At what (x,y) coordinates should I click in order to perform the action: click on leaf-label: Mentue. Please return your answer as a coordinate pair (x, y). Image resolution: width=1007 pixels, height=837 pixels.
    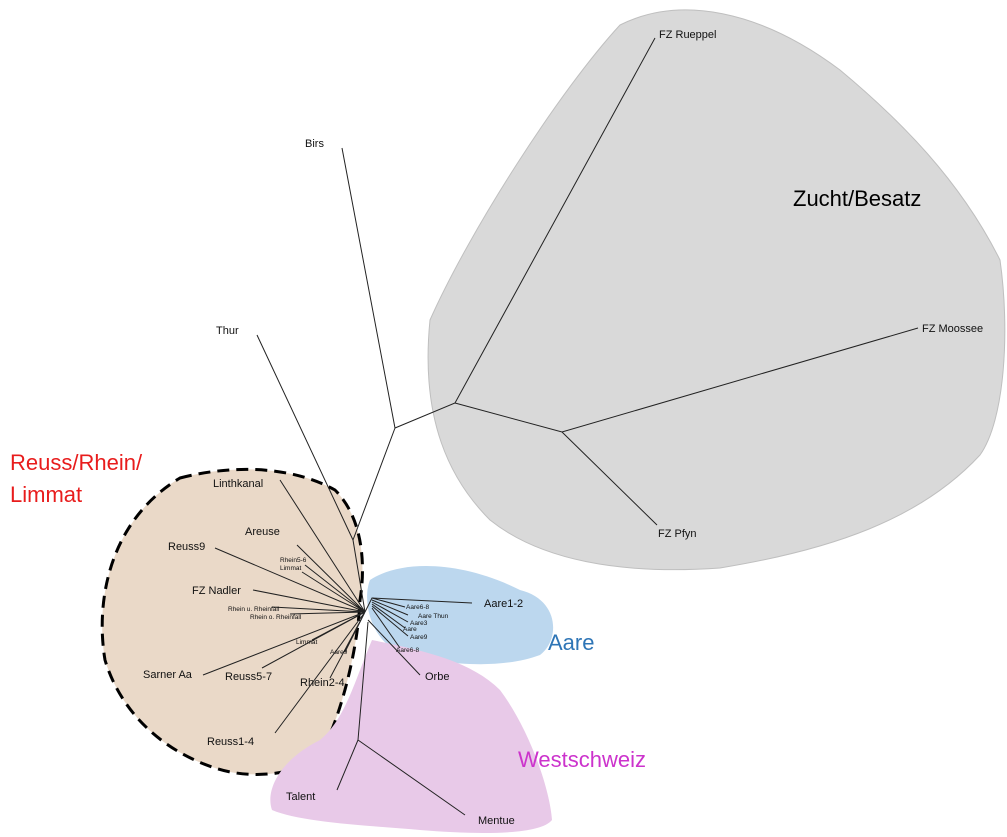
    Looking at the image, I should click on (496, 821).